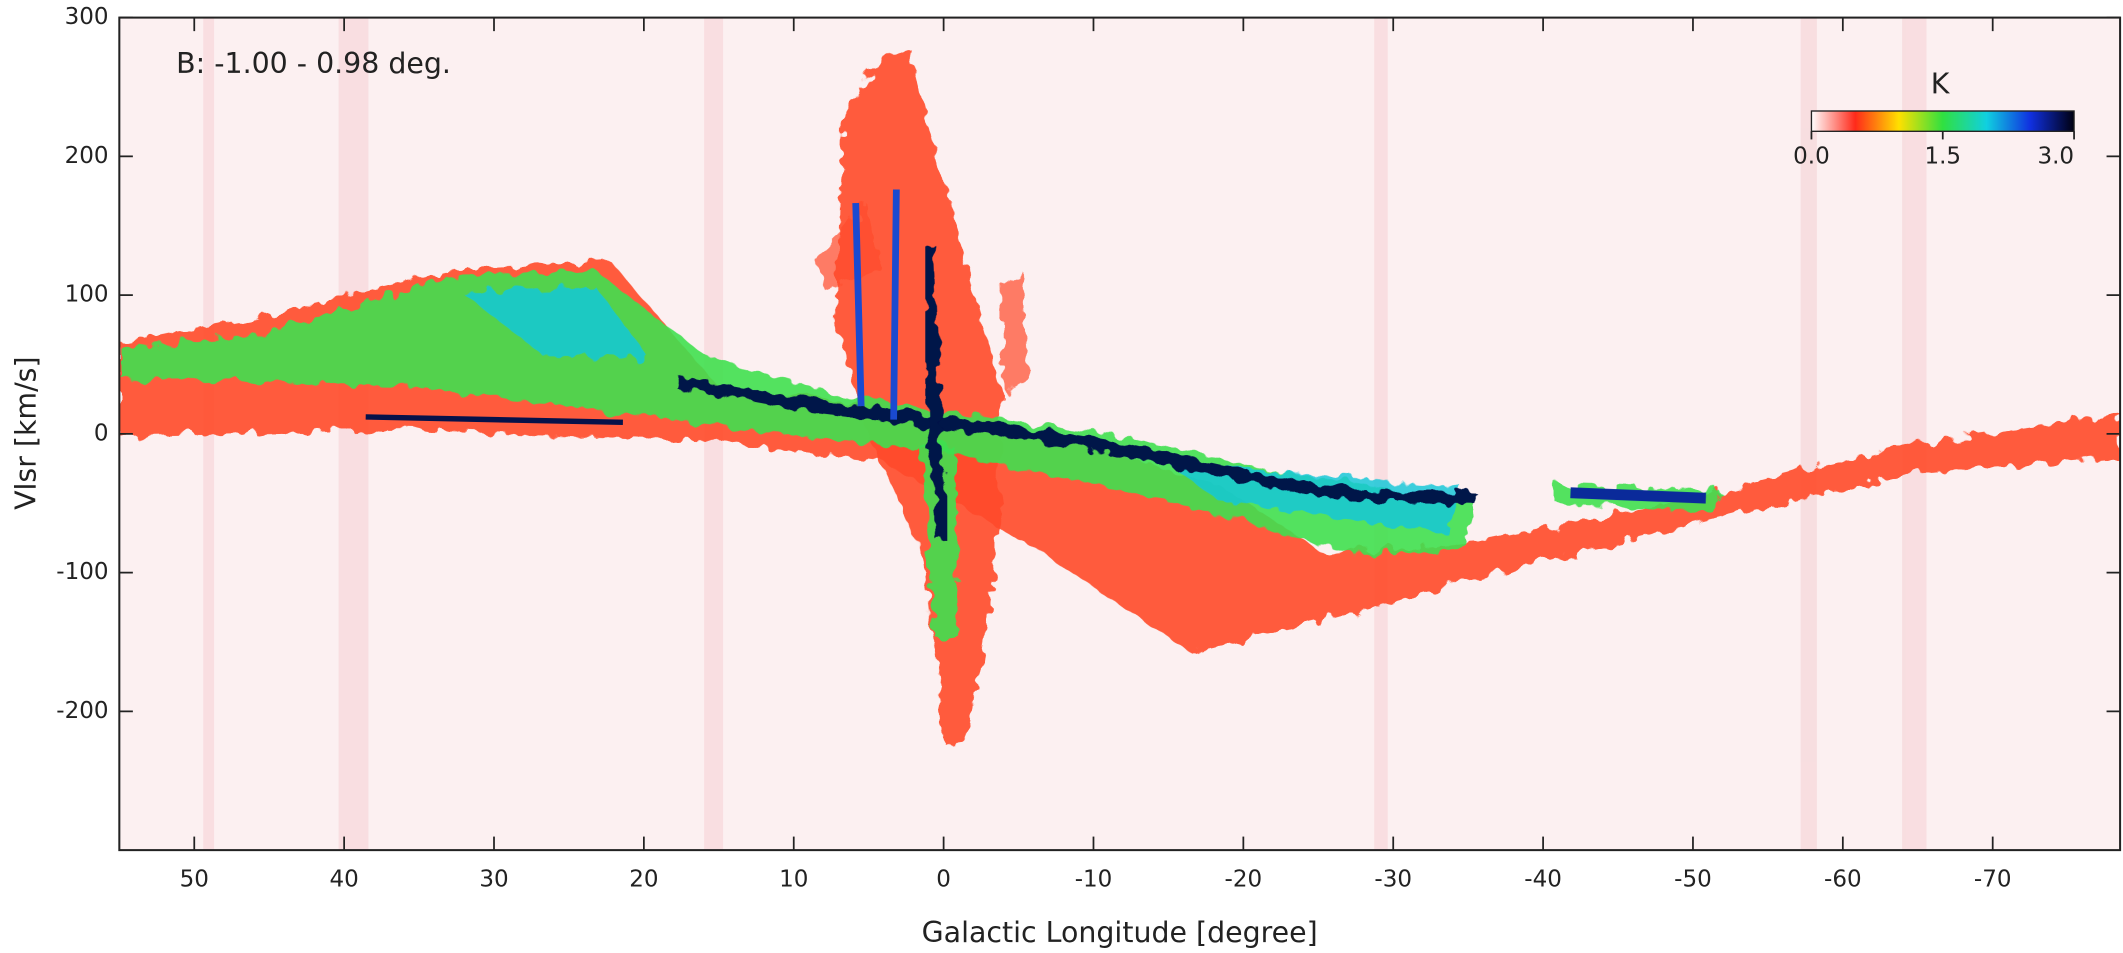 This screenshot has height=953, width=2123. What do you see at coordinates (82, 711) in the screenshot?
I see `y-tick-label: -200` at bounding box center [82, 711].